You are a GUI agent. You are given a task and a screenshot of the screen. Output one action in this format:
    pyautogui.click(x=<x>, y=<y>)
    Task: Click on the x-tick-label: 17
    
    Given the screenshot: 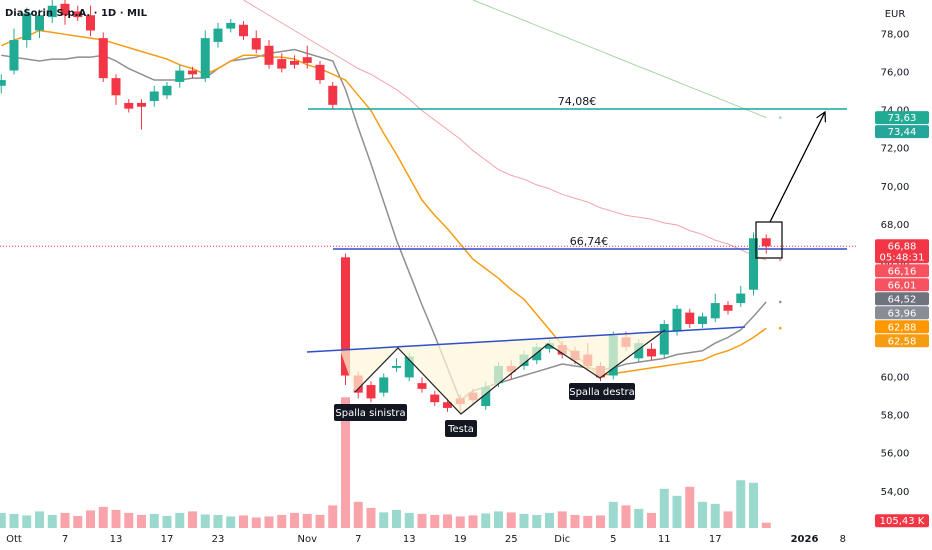 What is the action you would take?
    pyautogui.click(x=167, y=539)
    